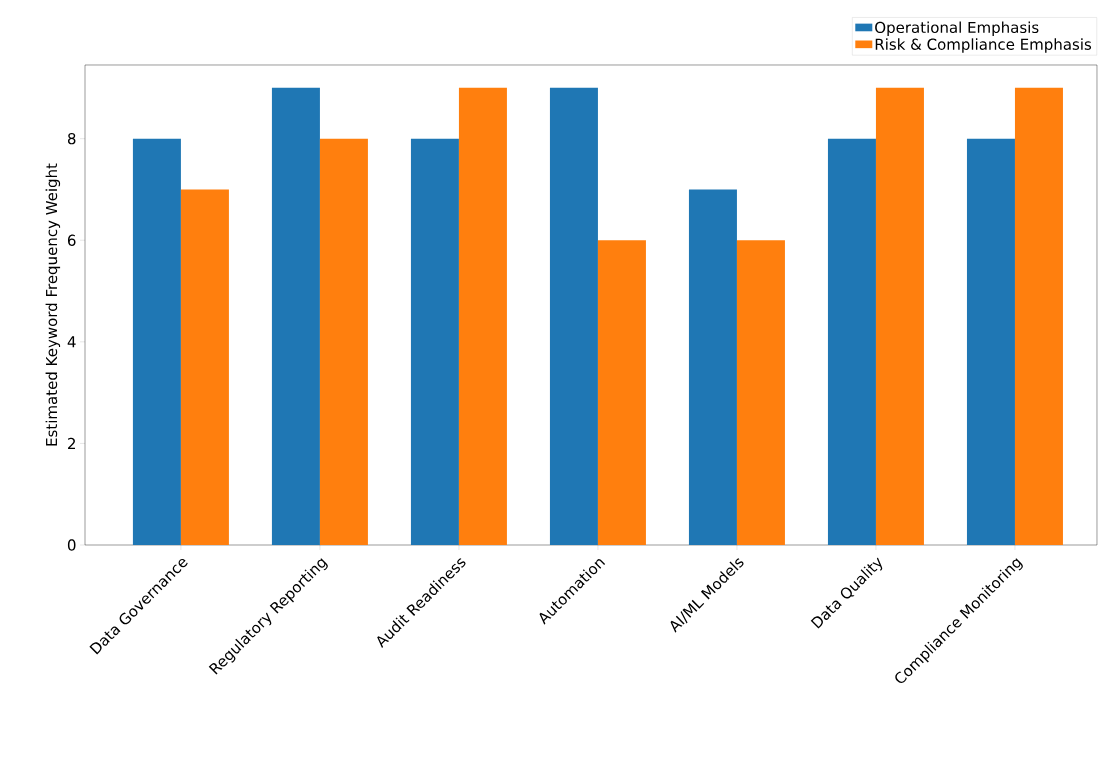 The image size is (1103, 765). I want to click on y-tick-label: 8, so click(71, 138).